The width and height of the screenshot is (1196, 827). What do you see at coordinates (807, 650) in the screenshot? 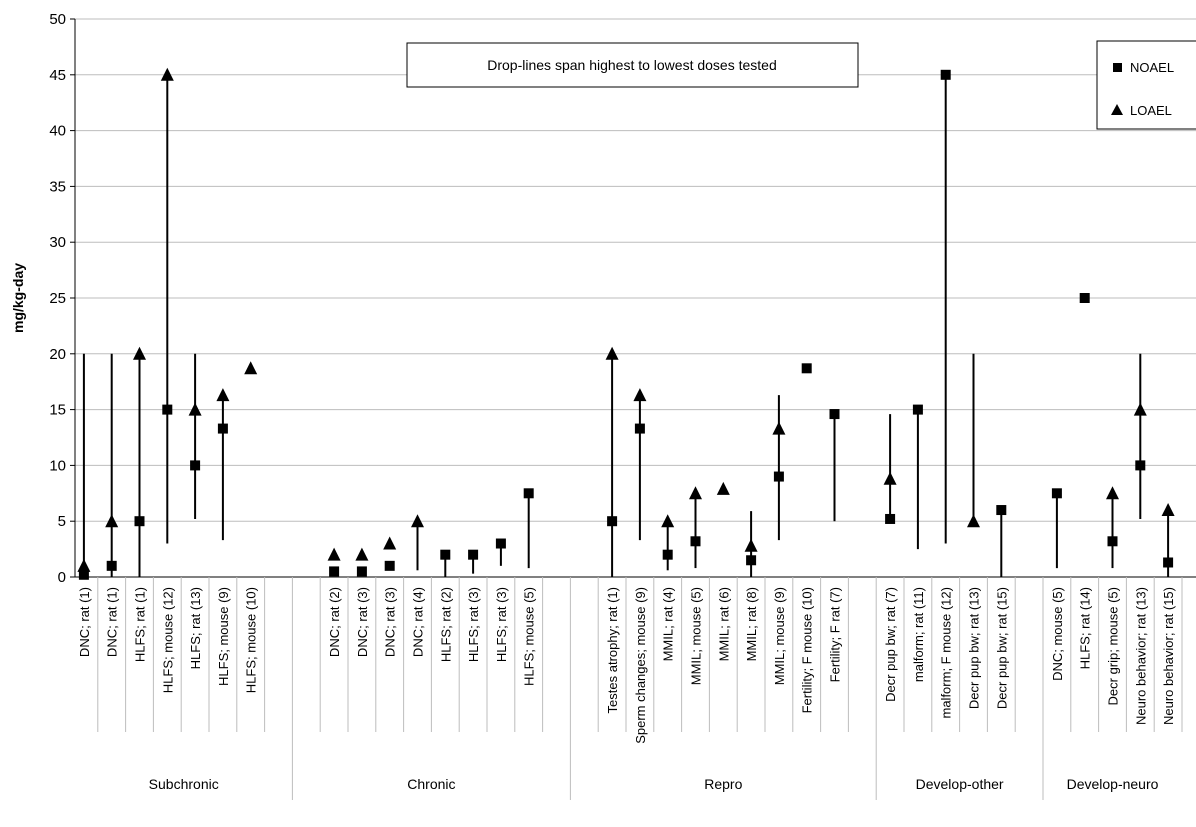
I see `category-label: Fertility; F mouse (10)` at bounding box center [807, 650].